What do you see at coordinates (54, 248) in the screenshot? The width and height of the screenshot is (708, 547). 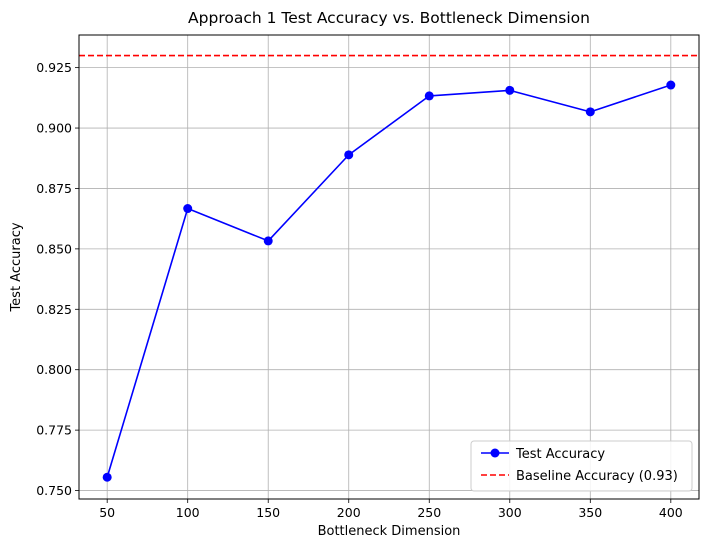 I see `y-tick-label: 0.850` at bounding box center [54, 248].